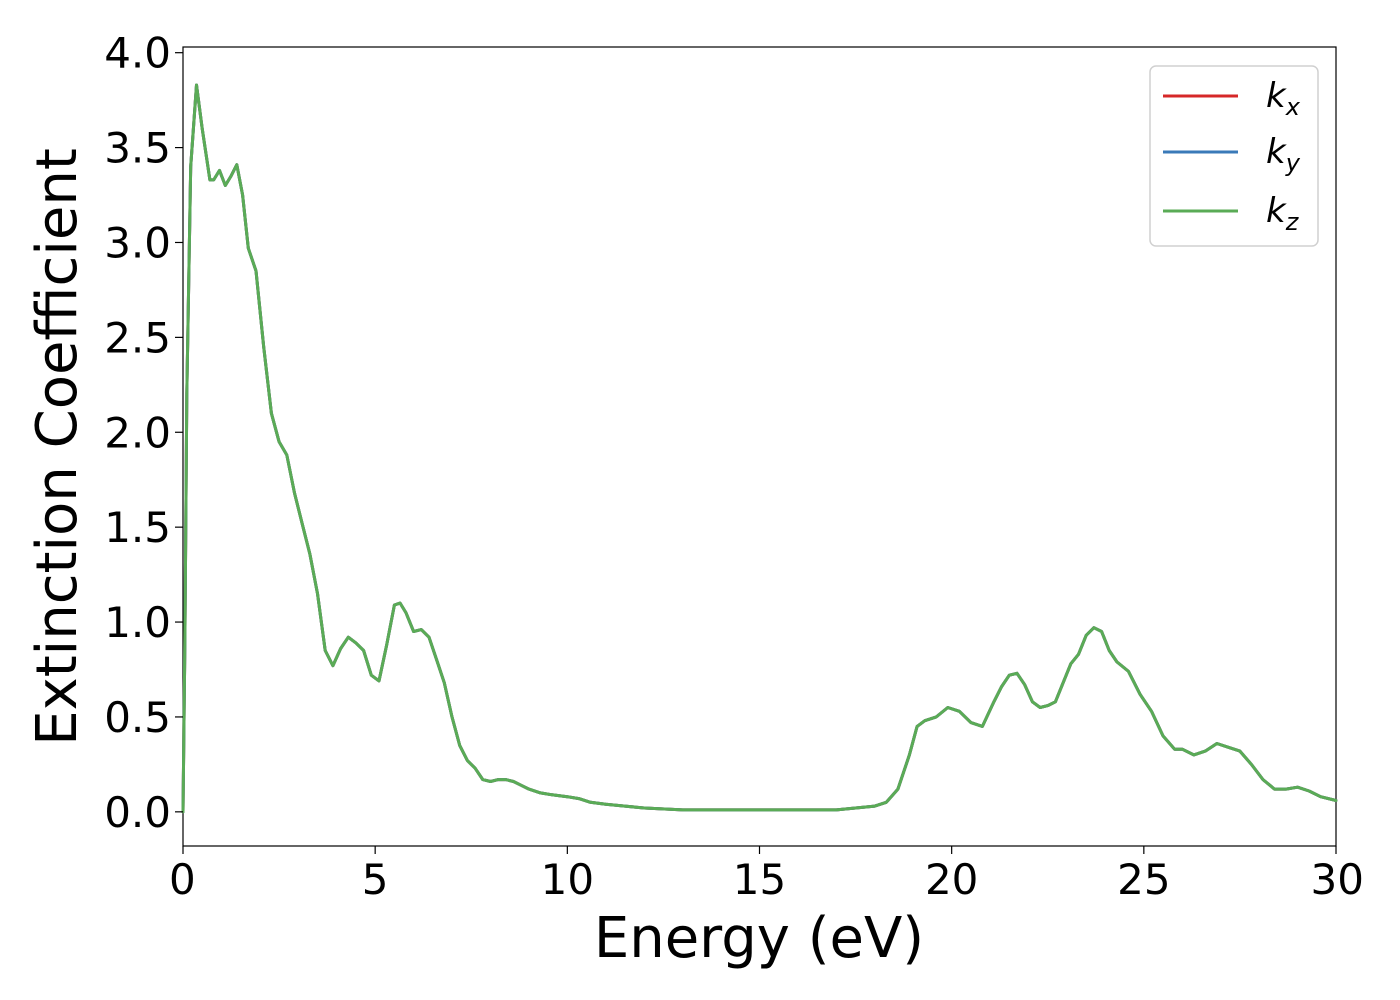 The width and height of the screenshot is (1400, 1000). I want to click on y-axis-title: Extinction Coefficient, so click(57, 447).